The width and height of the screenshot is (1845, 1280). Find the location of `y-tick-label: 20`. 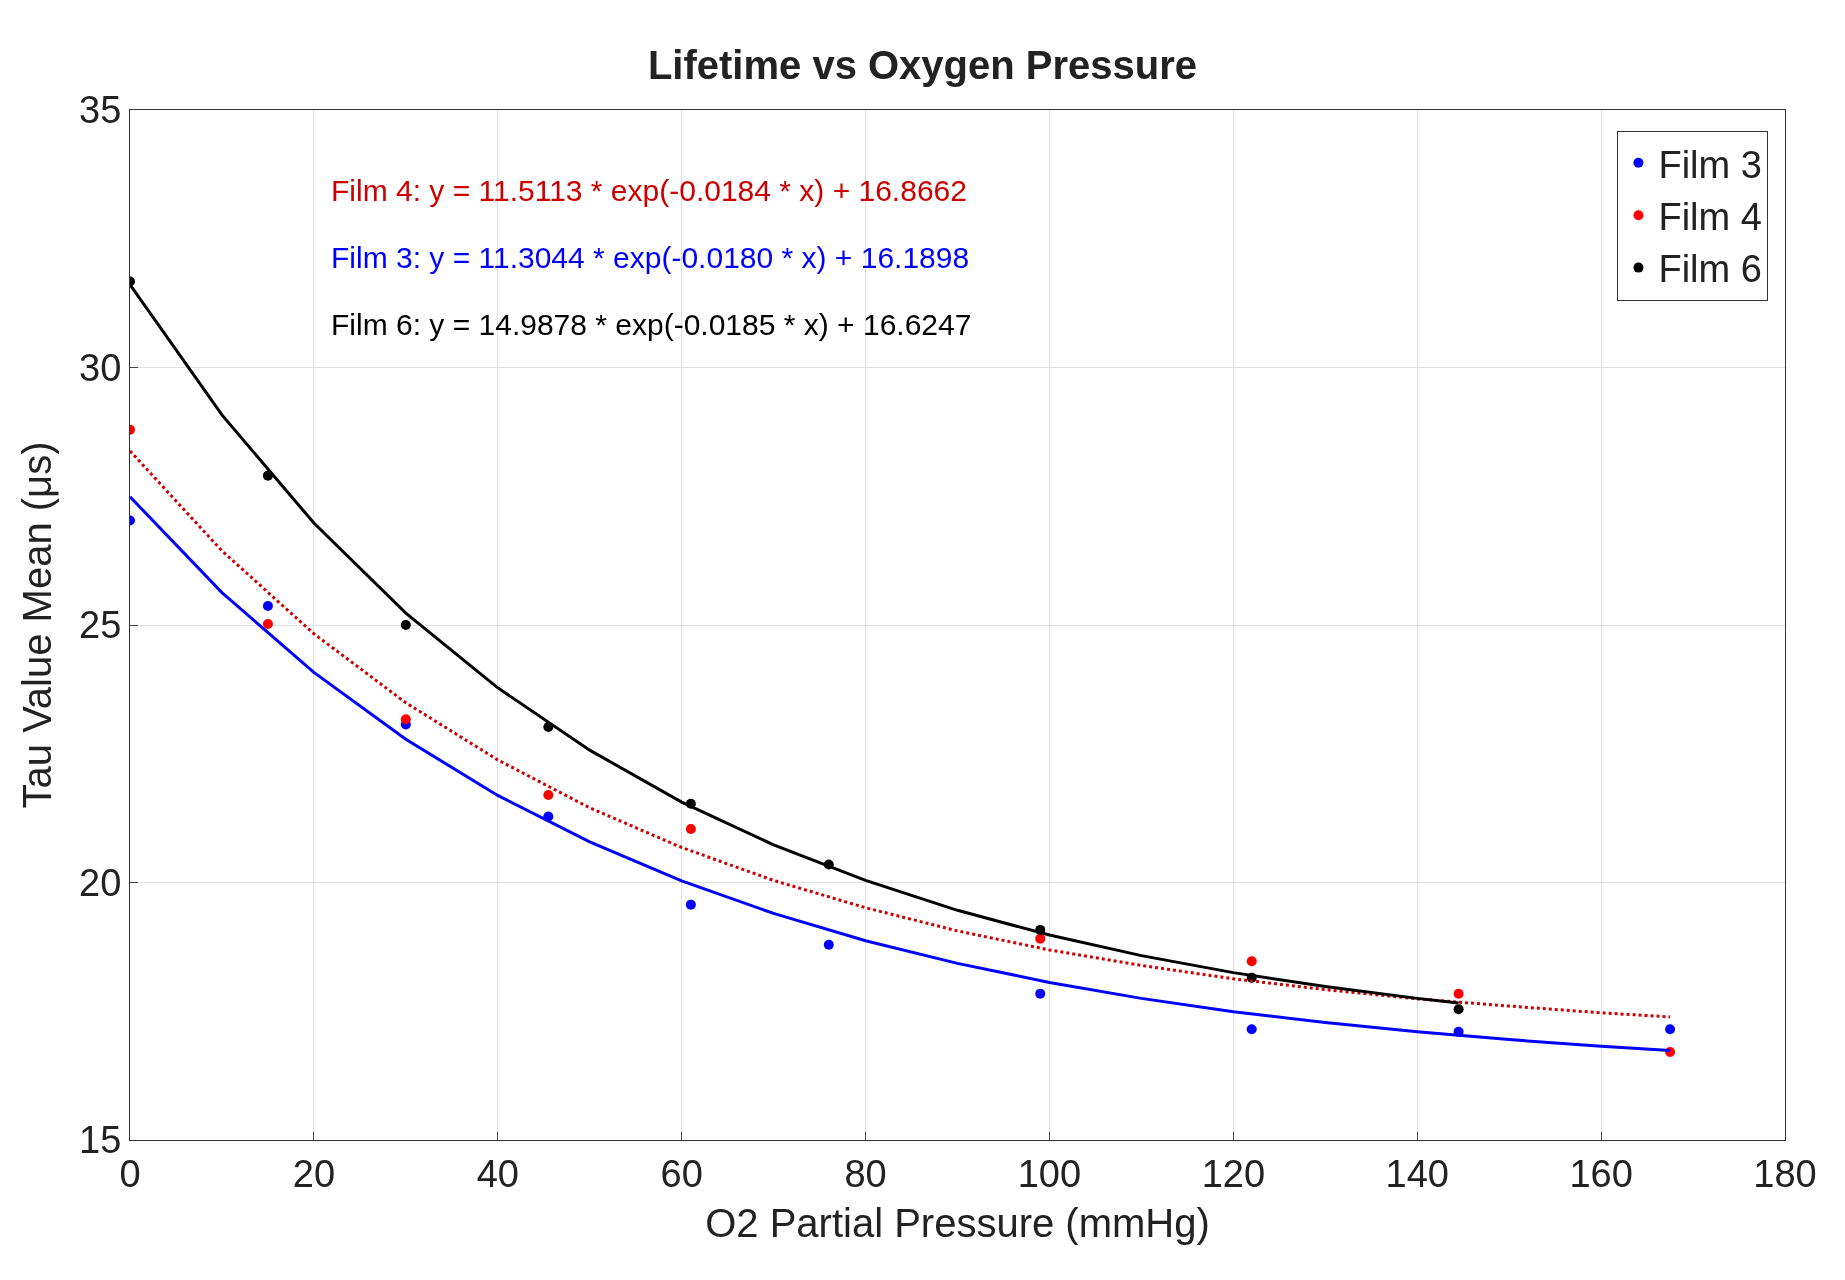

y-tick-label: 20 is located at coordinates (100, 882).